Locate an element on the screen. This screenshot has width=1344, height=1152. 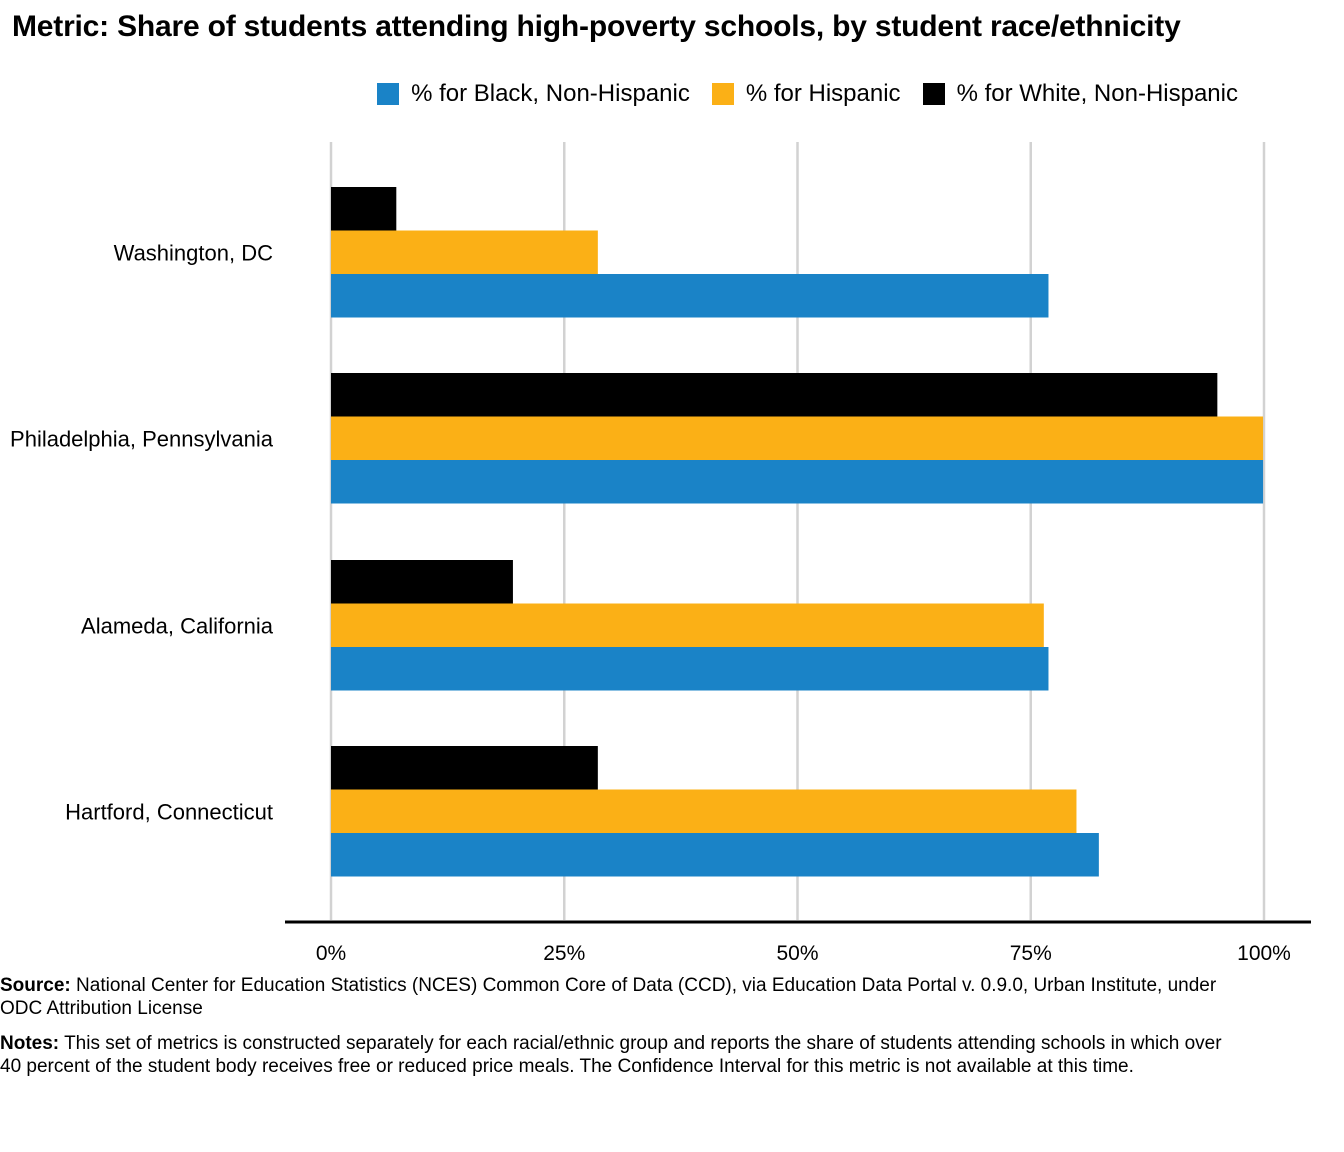
legend-label-white: % for White, Non-Hispanic is located at coordinates (1097, 93).